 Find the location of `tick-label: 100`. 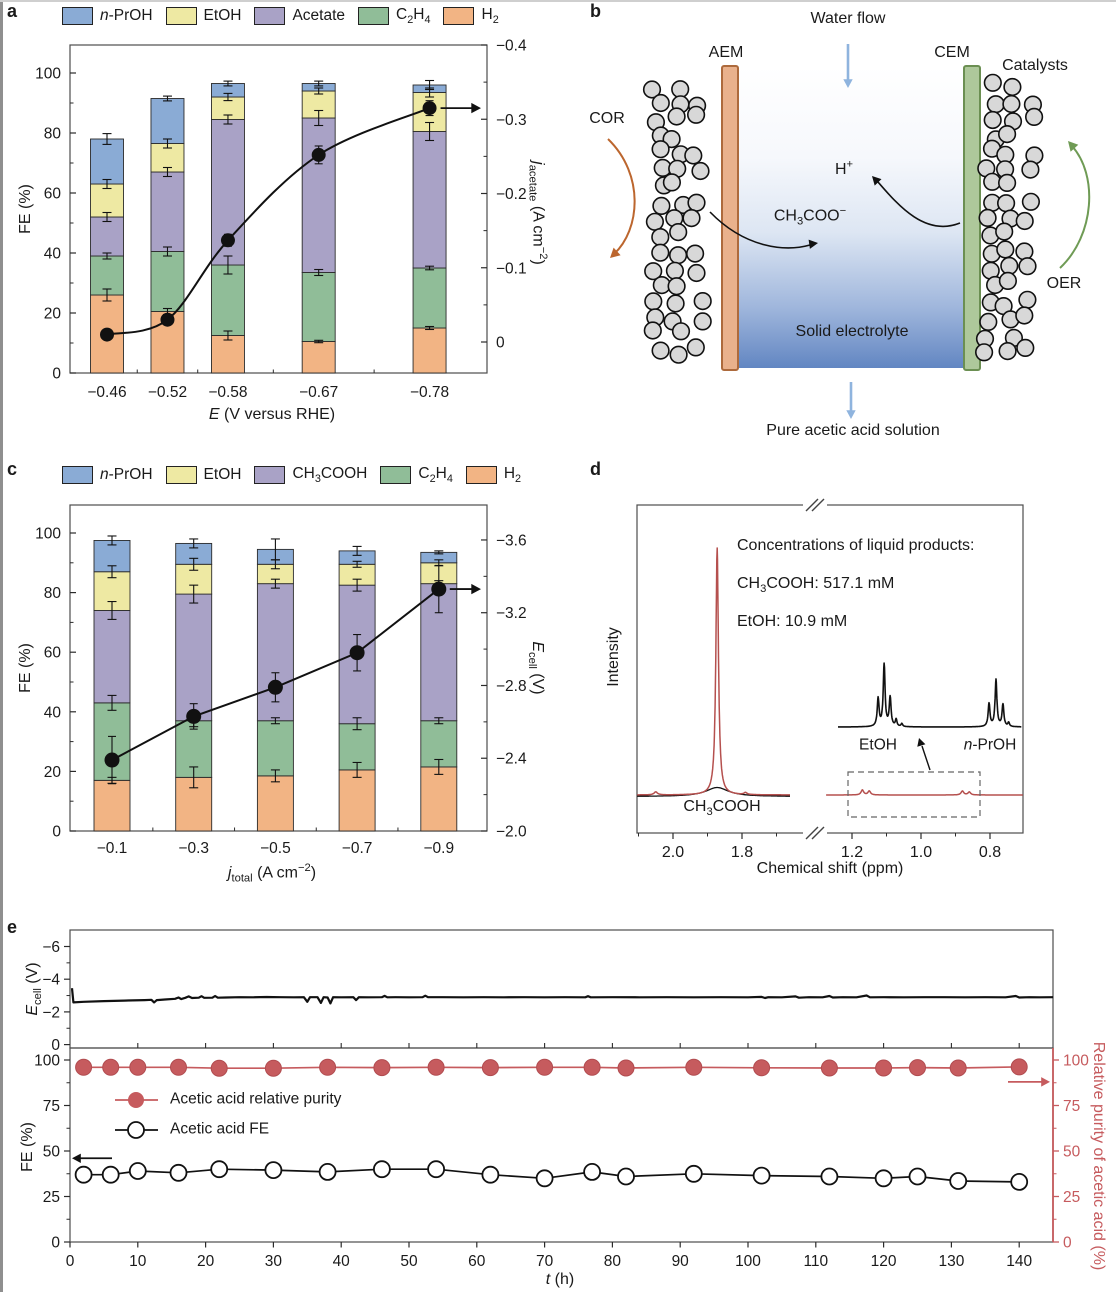

tick-label: 100 is located at coordinates (48, 534).